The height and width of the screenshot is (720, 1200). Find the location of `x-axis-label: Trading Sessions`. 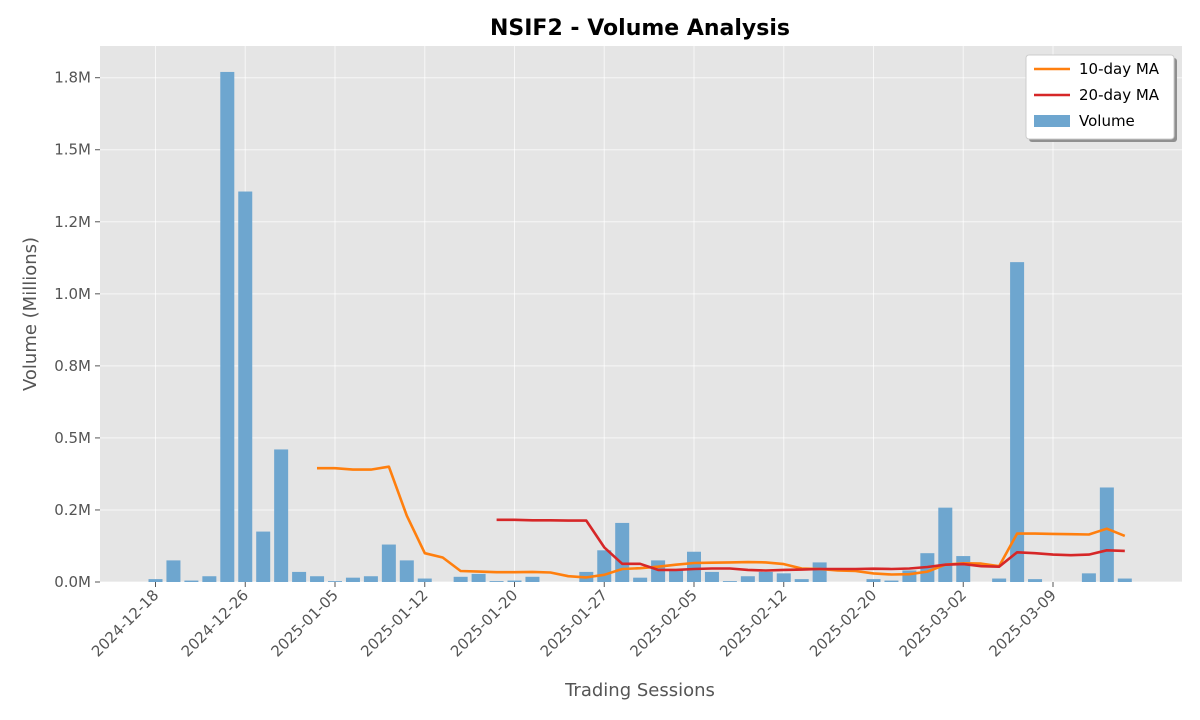

x-axis-label: Trading Sessions is located at coordinates (639, 690).